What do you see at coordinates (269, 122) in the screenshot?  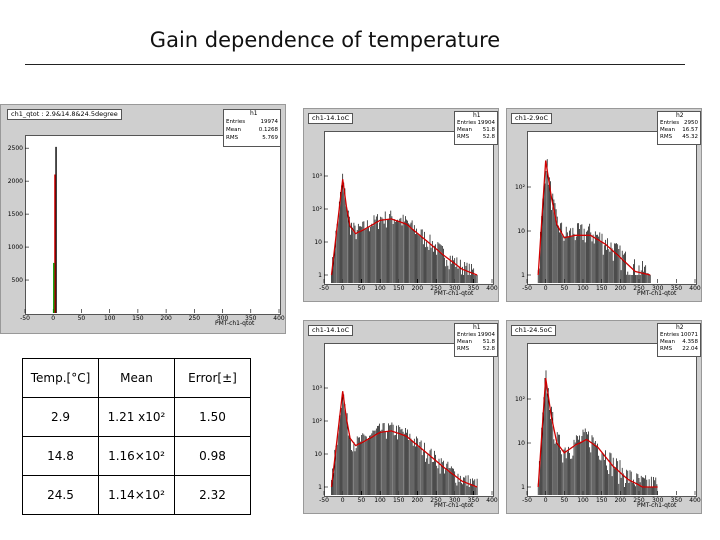 I see `stats-entries-value: 19974` at bounding box center [269, 122].